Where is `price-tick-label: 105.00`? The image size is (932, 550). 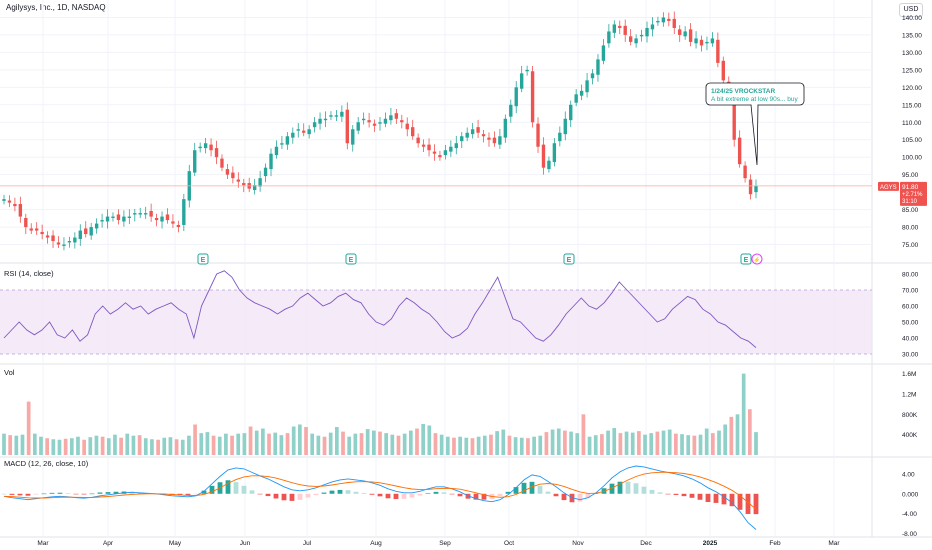 price-tick-label: 105.00 is located at coordinates (912, 140).